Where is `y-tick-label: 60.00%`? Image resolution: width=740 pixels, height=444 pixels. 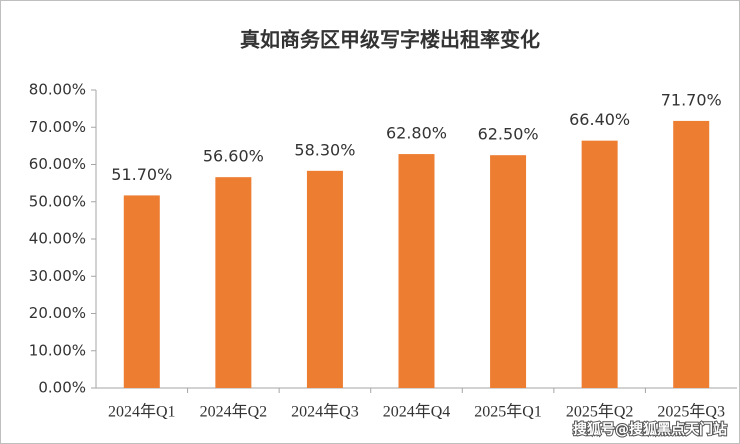 y-tick-label: 60.00% is located at coordinates (57, 164).